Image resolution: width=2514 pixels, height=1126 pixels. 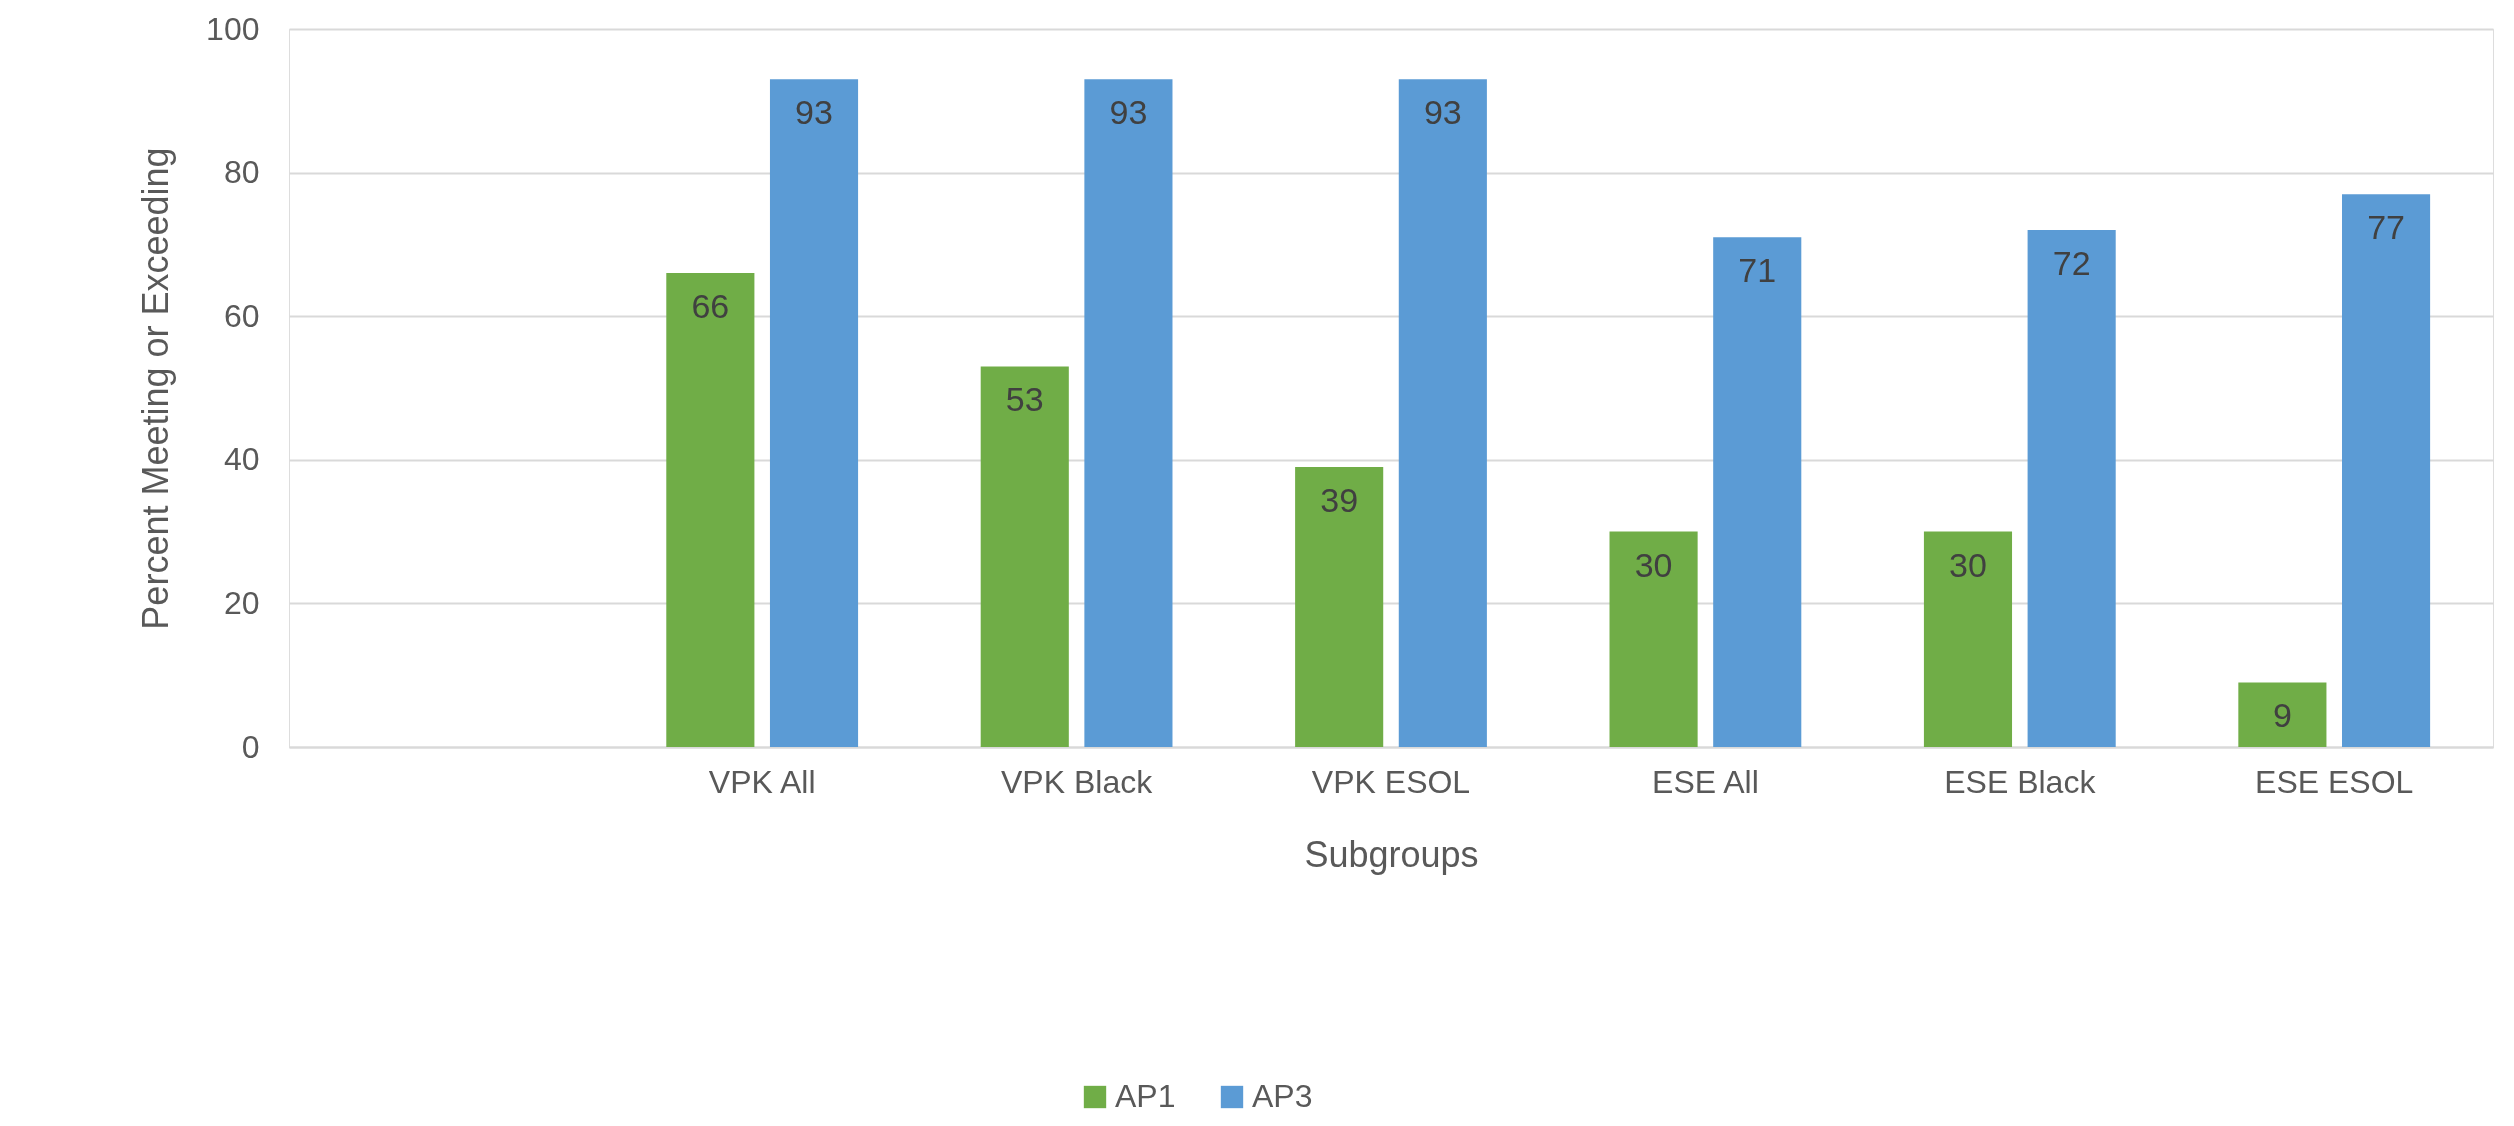 What do you see at coordinates (2334, 781) in the screenshot?
I see `x-tick-label: ESE ESOL` at bounding box center [2334, 781].